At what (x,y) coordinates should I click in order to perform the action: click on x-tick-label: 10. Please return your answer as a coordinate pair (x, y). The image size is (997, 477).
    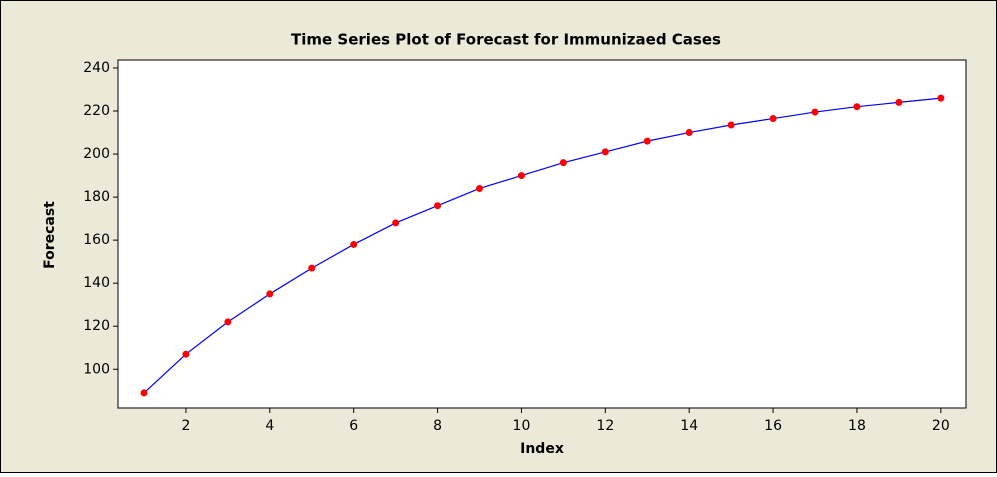
    Looking at the image, I should click on (522, 426).